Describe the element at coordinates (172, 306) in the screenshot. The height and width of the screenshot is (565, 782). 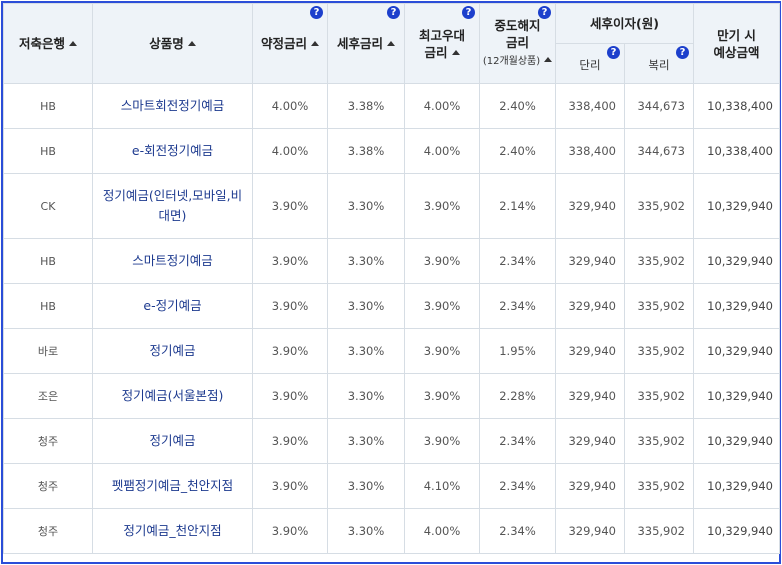
I see `cell-product-link: e-정기예금` at that location.